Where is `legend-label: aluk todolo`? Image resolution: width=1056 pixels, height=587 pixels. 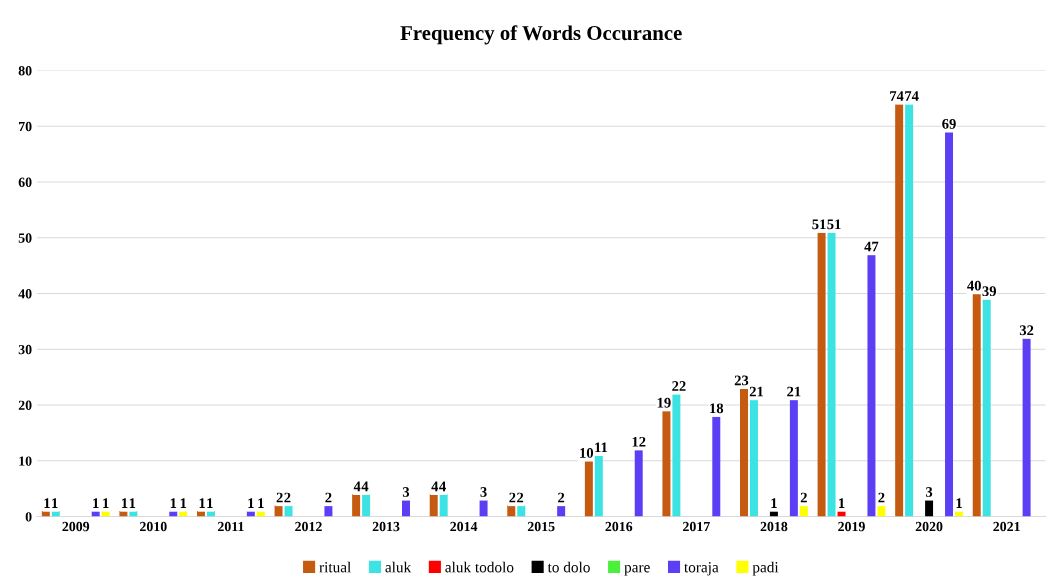
legend-label: aluk todolo is located at coordinates (479, 567).